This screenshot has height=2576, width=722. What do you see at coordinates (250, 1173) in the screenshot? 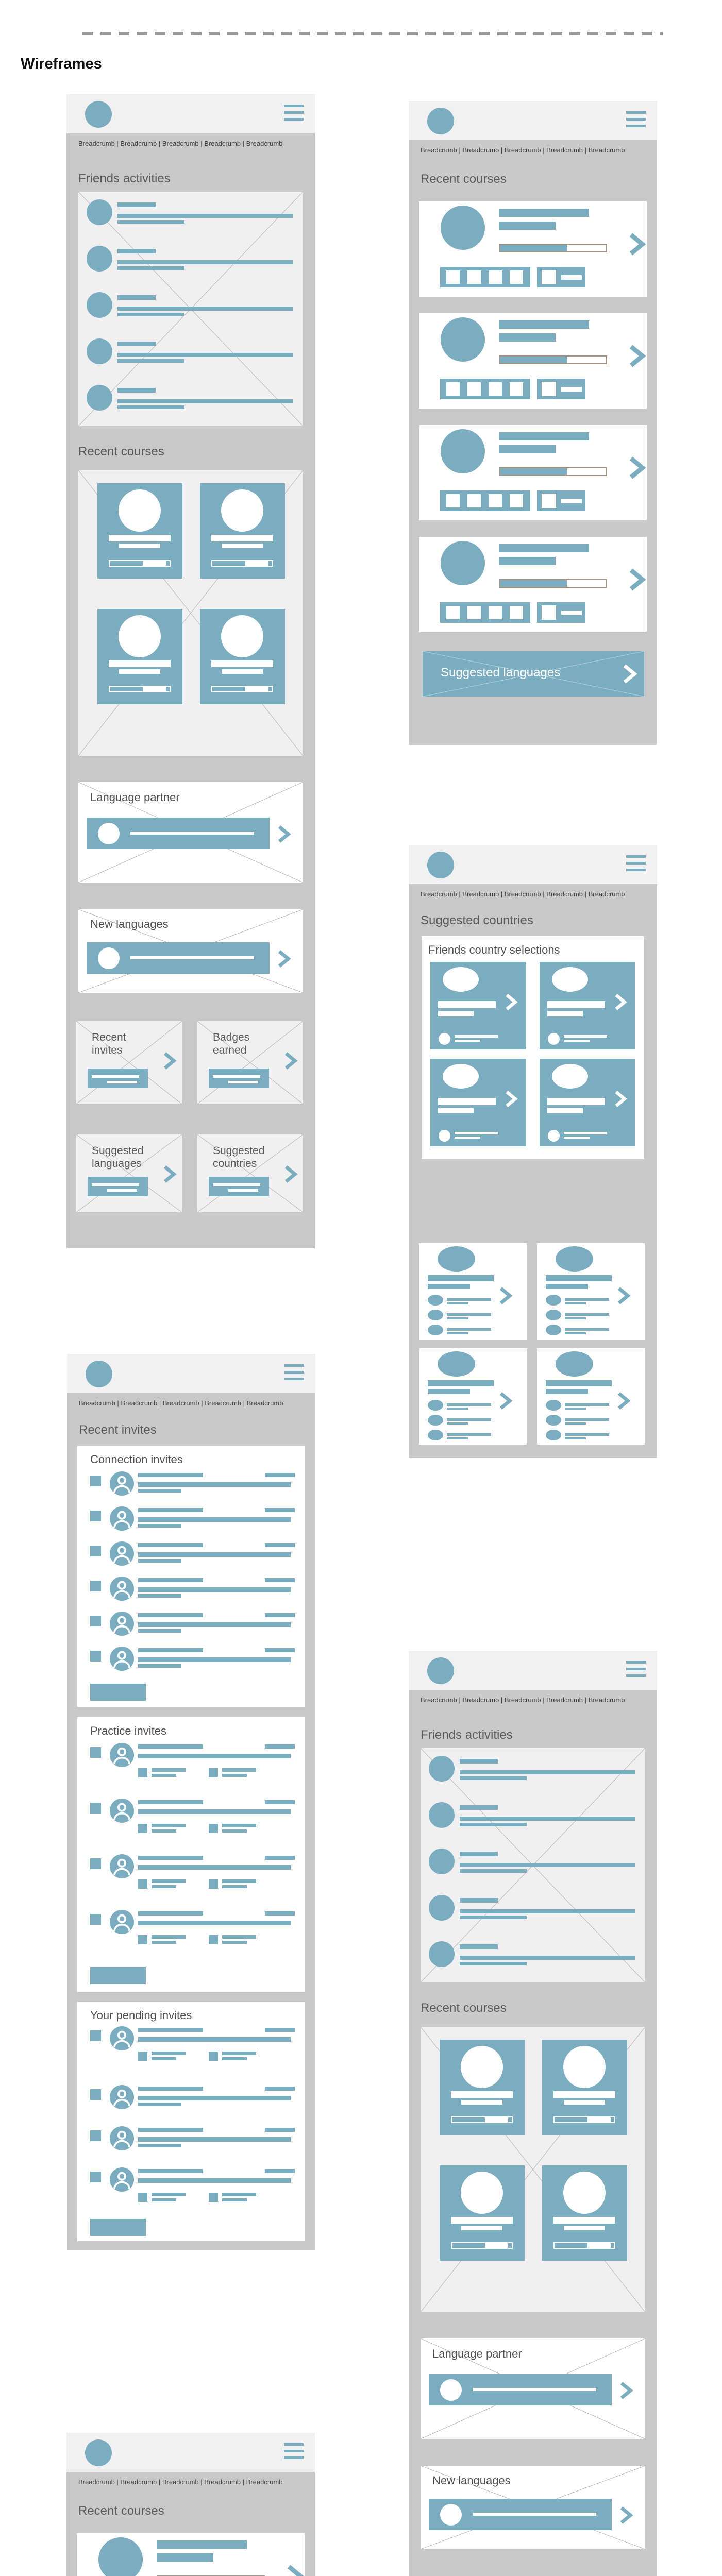
I see `dashboard-card-suggested_countries: Suggested countries` at bounding box center [250, 1173].